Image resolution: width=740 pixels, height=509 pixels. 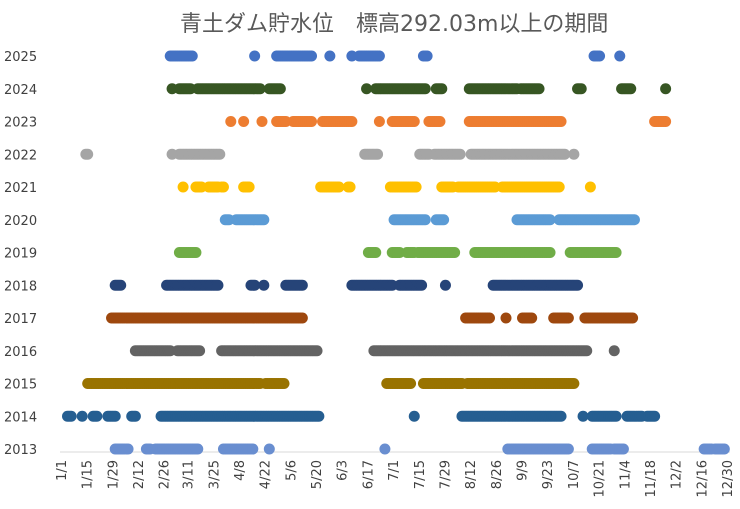 I want to click on series-2019, so click(x=397, y=252).